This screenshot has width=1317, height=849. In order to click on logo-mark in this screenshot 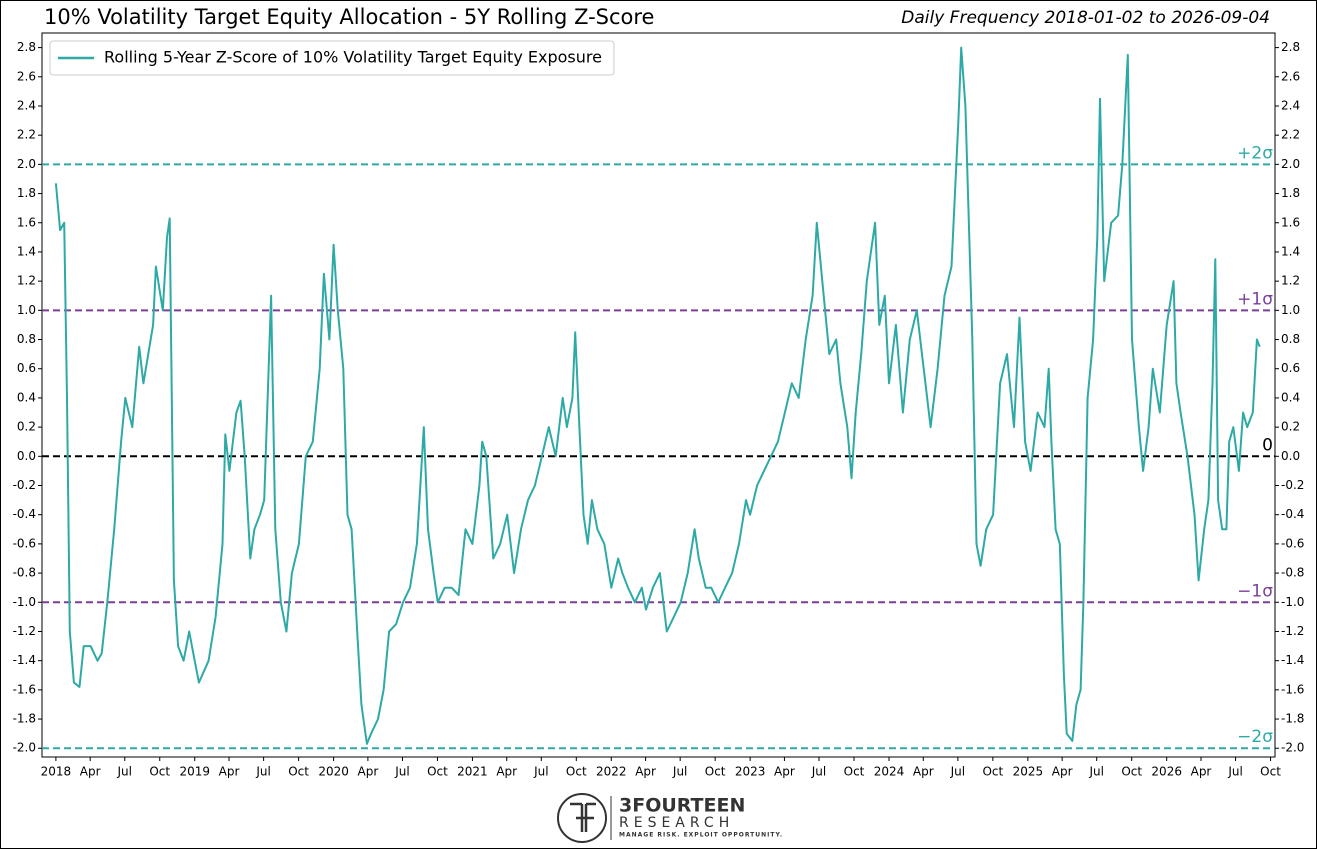, I will do `click(583, 817)`.